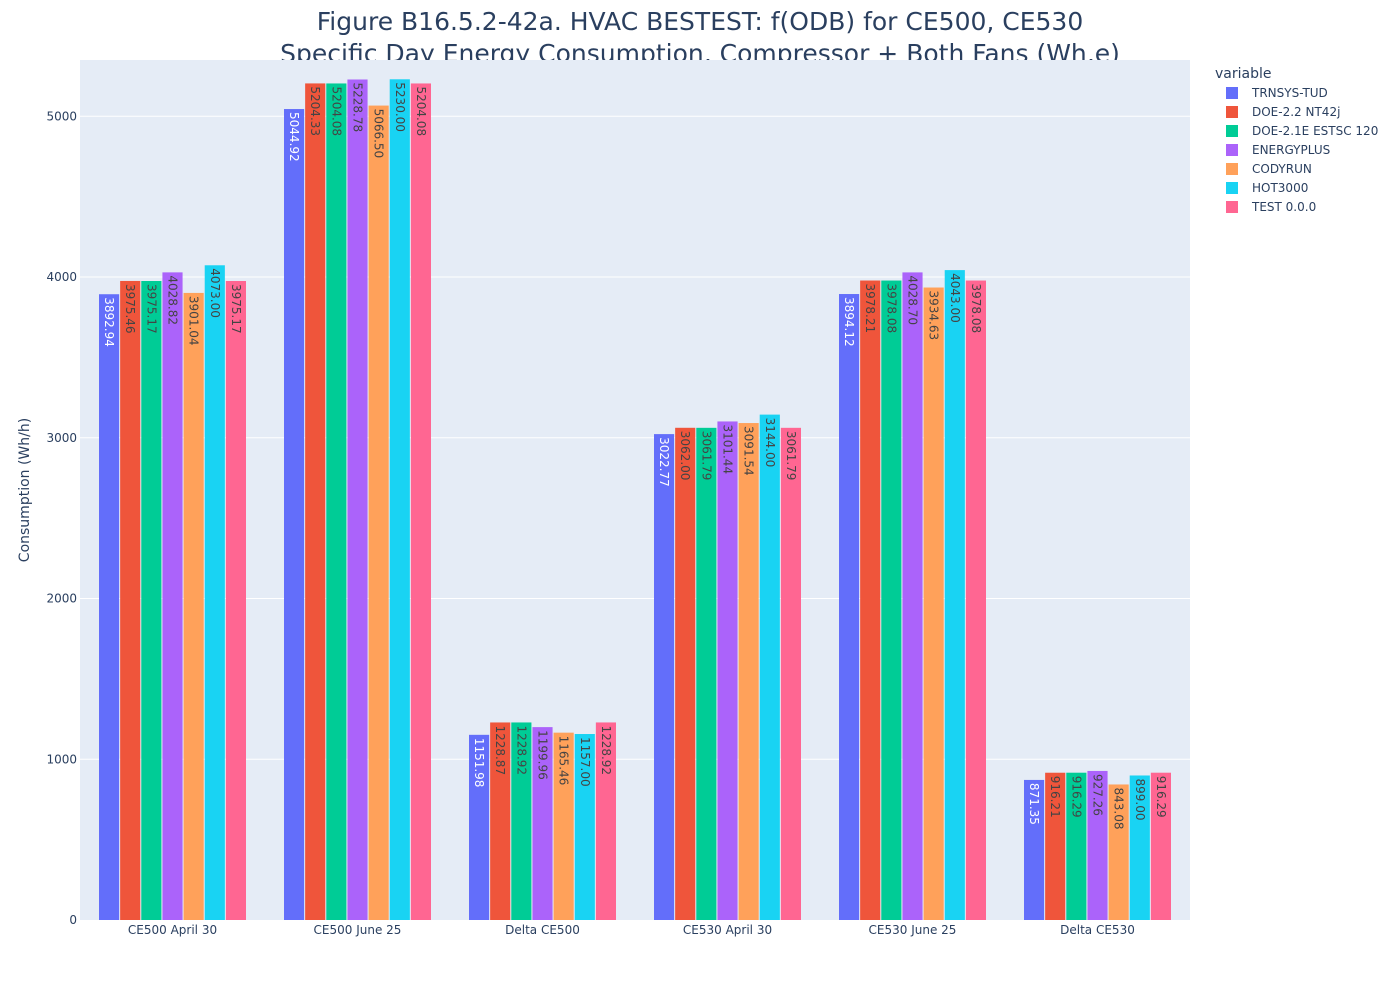  What do you see at coordinates (61, 277) in the screenshot?
I see `y-tick-label: 4000` at bounding box center [61, 277].